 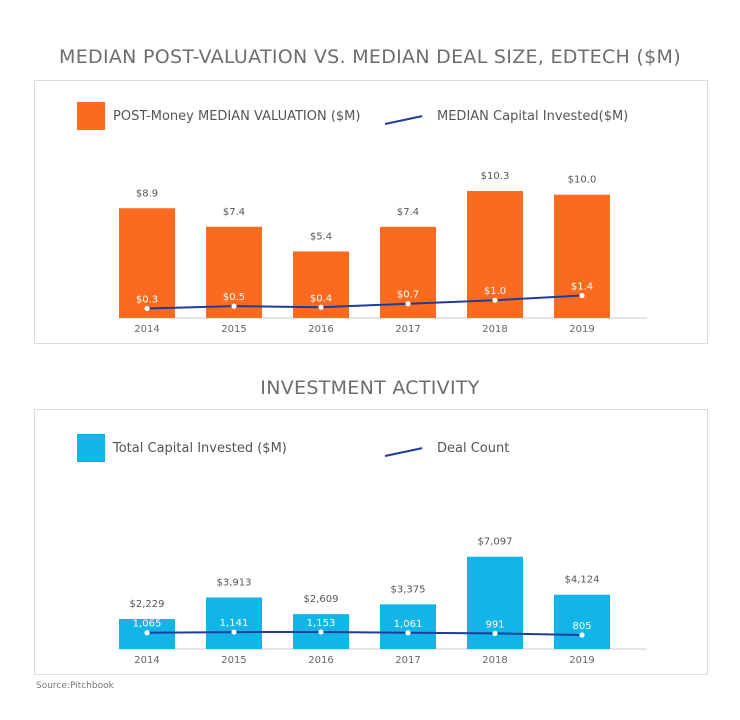 I want to click on chart2-bar-label-2015: $3,913, so click(x=234, y=582).